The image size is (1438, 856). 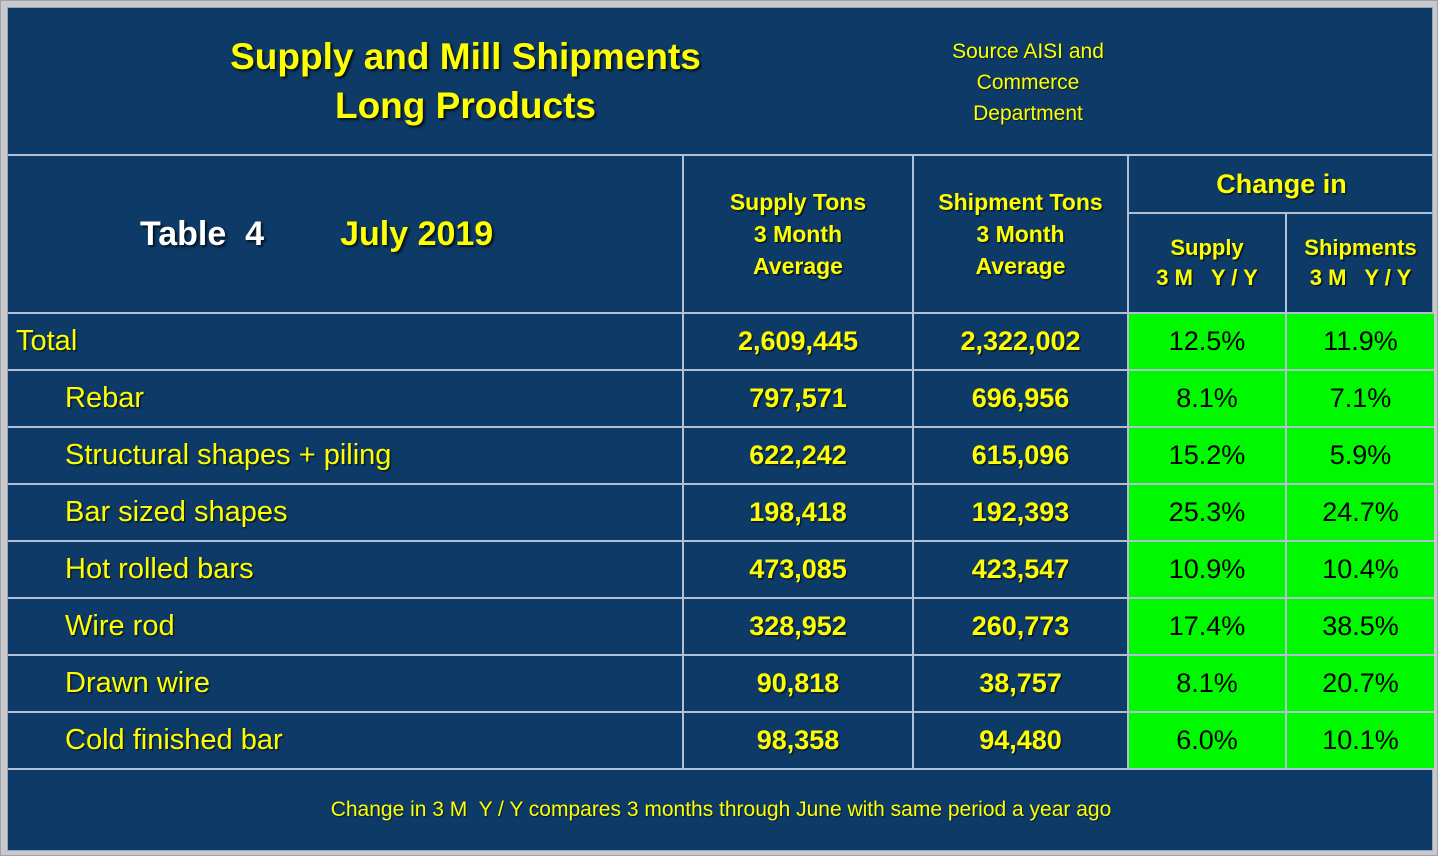 I want to click on column-header-supply-tons: Supply Tons 3 Month Average, so click(x=797, y=235).